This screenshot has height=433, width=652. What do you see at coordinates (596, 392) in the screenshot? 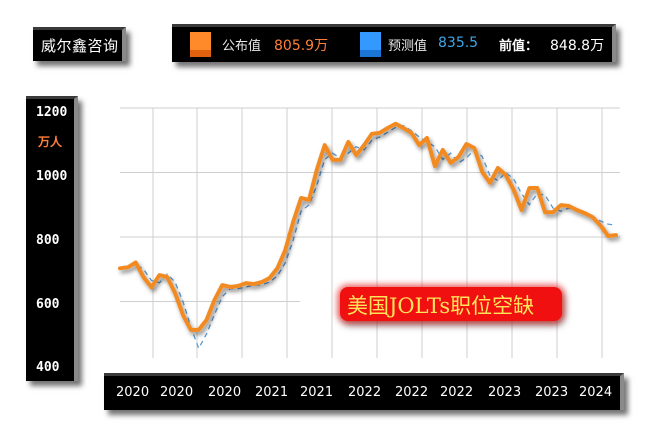
I see `x-tick: 2024` at bounding box center [596, 392].